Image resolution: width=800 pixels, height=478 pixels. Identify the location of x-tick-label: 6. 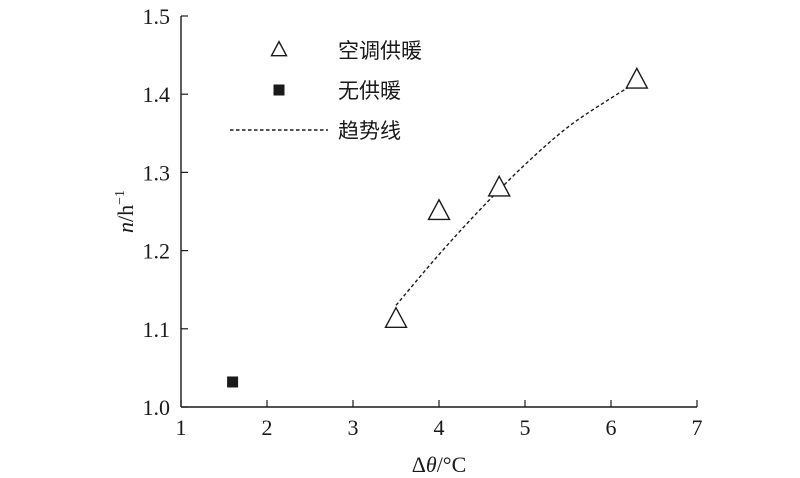
(611, 427).